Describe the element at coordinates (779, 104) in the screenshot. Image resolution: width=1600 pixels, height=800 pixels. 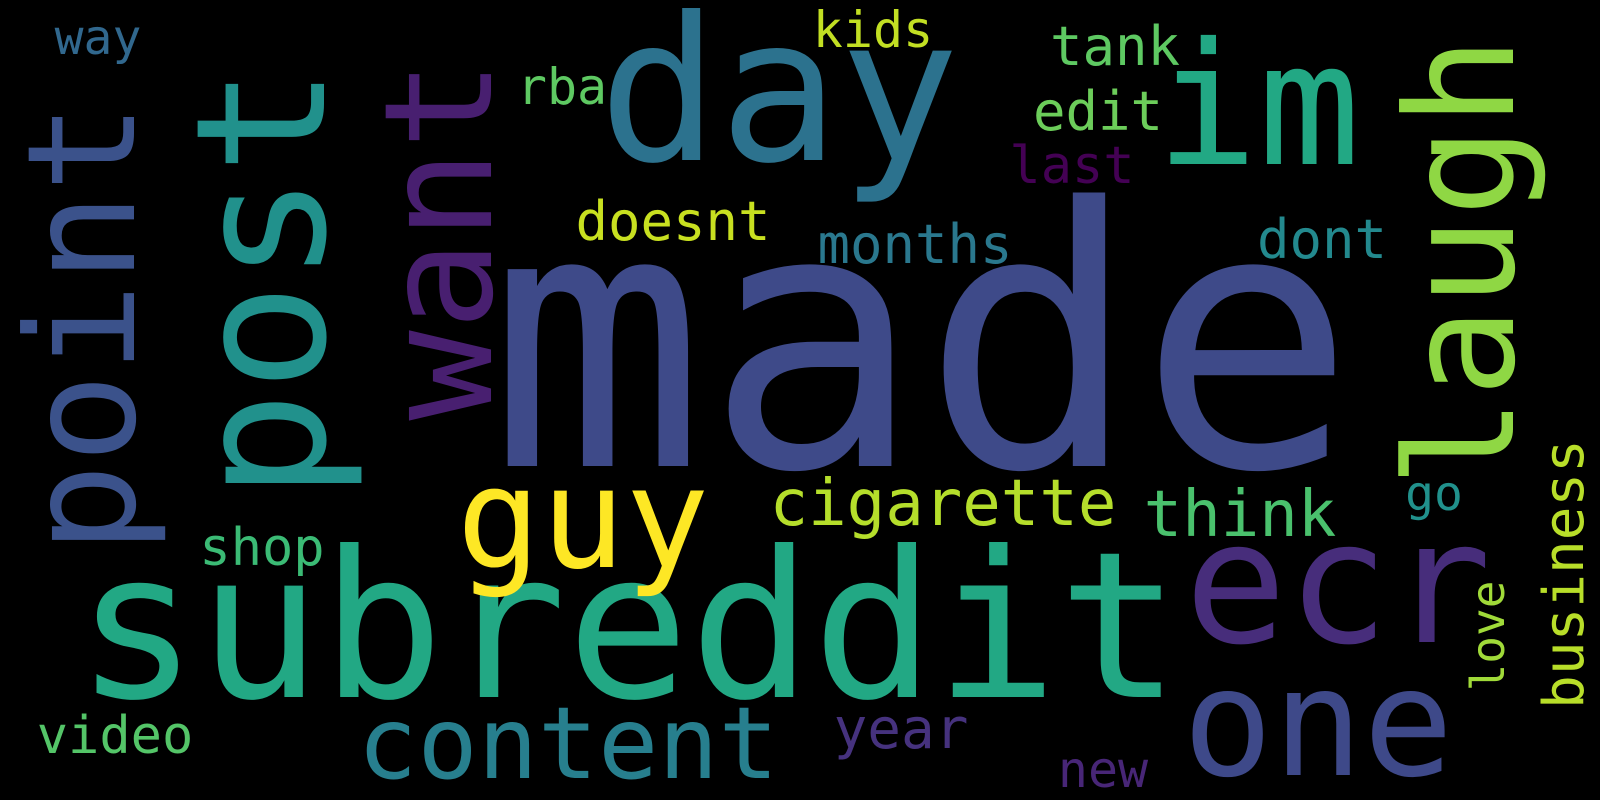
I see `word-day: day` at that location.